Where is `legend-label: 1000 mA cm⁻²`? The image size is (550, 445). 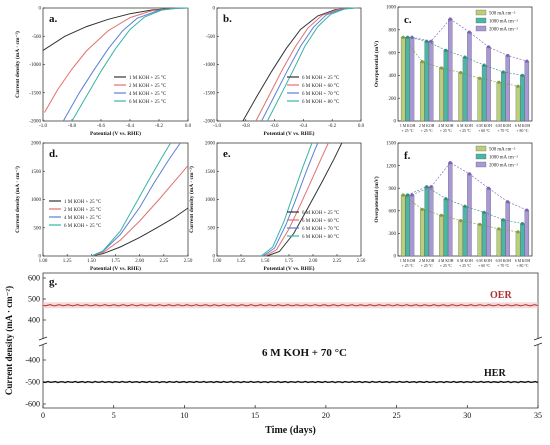
legend-label: 1000 mA cm⁻² is located at coordinates (503, 22).